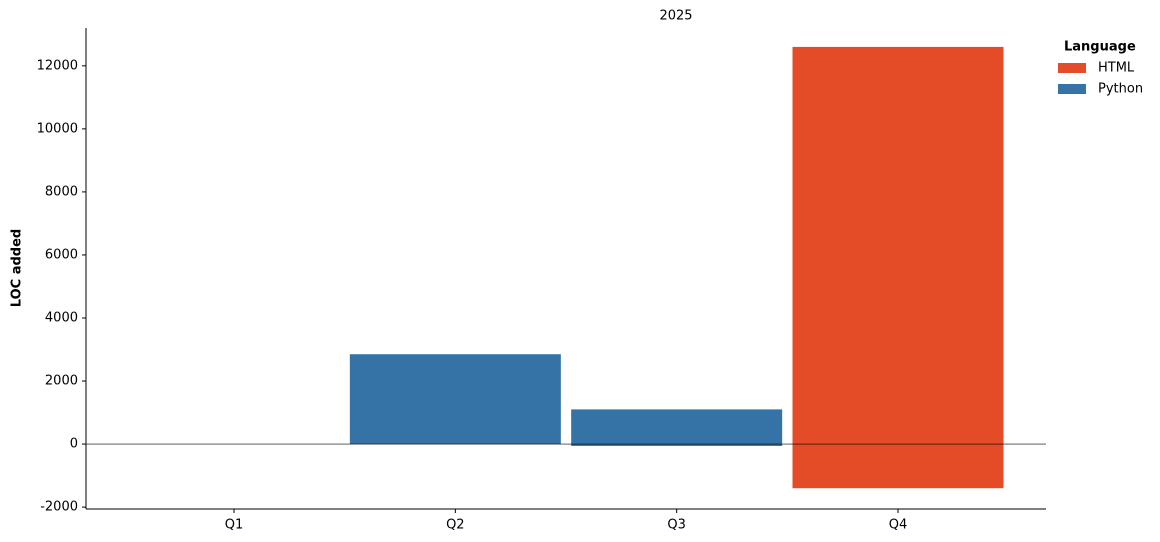 This screenshot has height=542, width=1160. What do you see at coordinates (1116, 68) in the screenshot?
I see `legend-label: HTML` at bounding box center [1116, 68].